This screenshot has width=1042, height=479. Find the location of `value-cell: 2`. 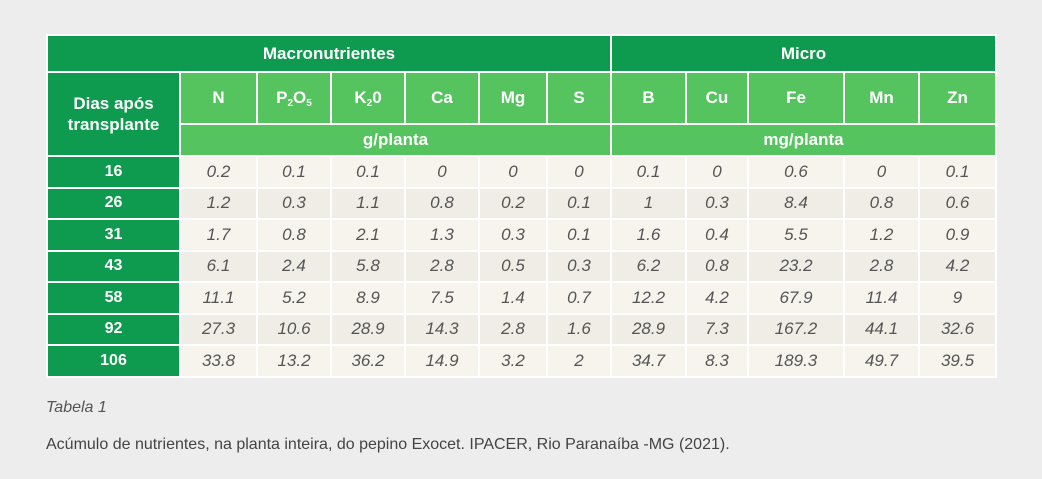

value-cell: 2 is located at coordinates (579, 361).